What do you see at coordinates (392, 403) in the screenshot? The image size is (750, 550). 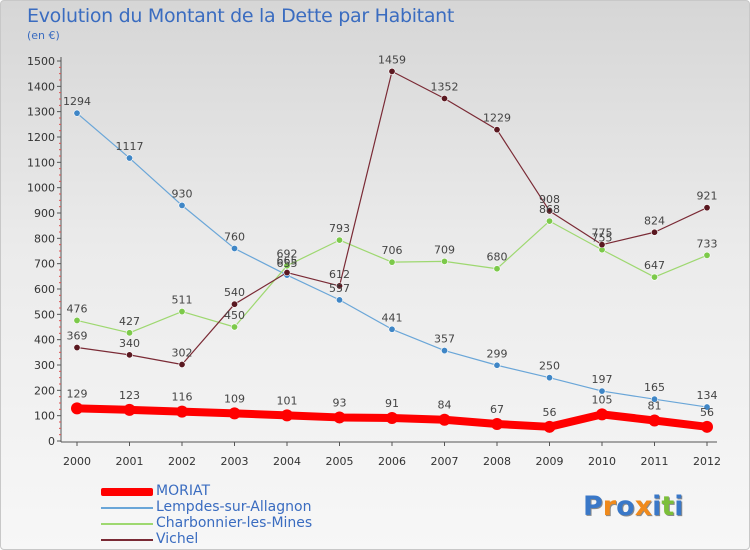 I see `data-label-moriat: 91` at bounding box center [392, 403].